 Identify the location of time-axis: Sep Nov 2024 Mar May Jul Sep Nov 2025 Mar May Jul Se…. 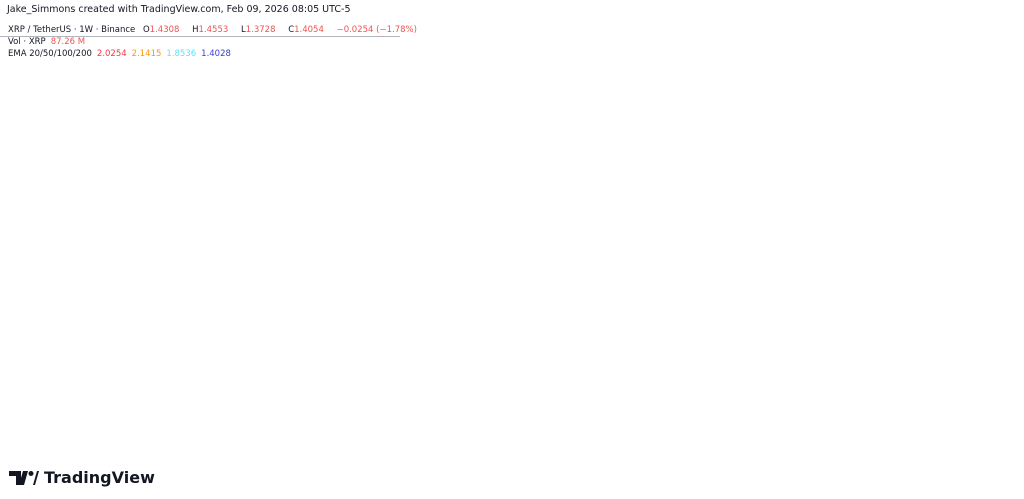
(489, 444).